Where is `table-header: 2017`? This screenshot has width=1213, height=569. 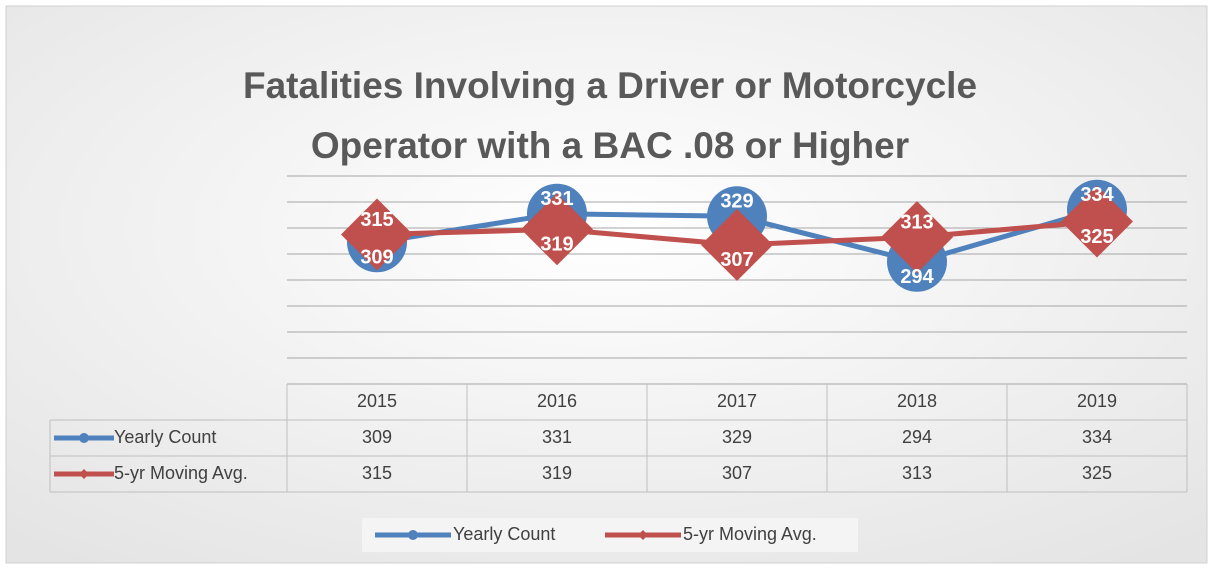
table-header: 2017 is located at coordinates (737, 401).